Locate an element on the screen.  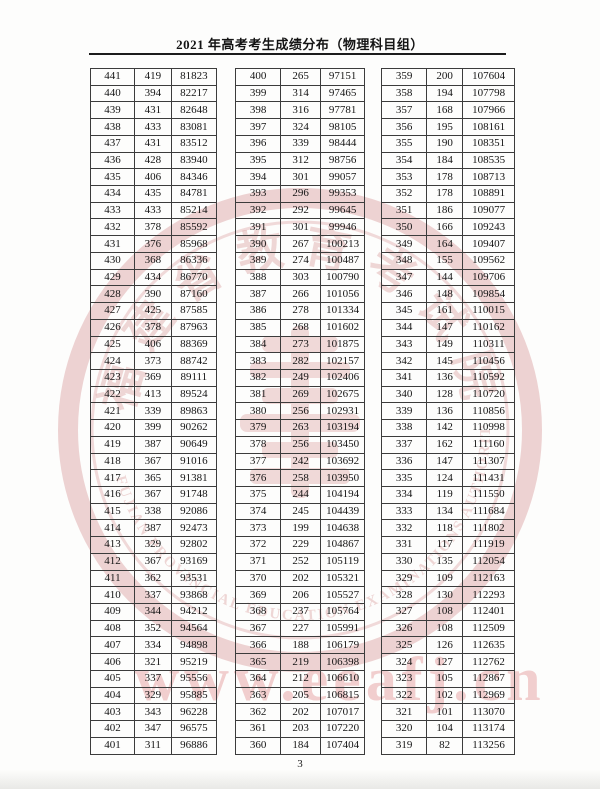
table-cell: 91748 is located at coordinates (194, 494).